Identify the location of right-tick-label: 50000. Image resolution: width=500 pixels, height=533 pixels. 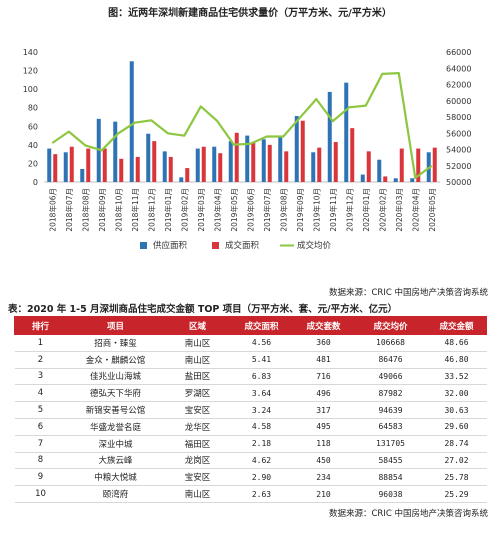
(458, 182).